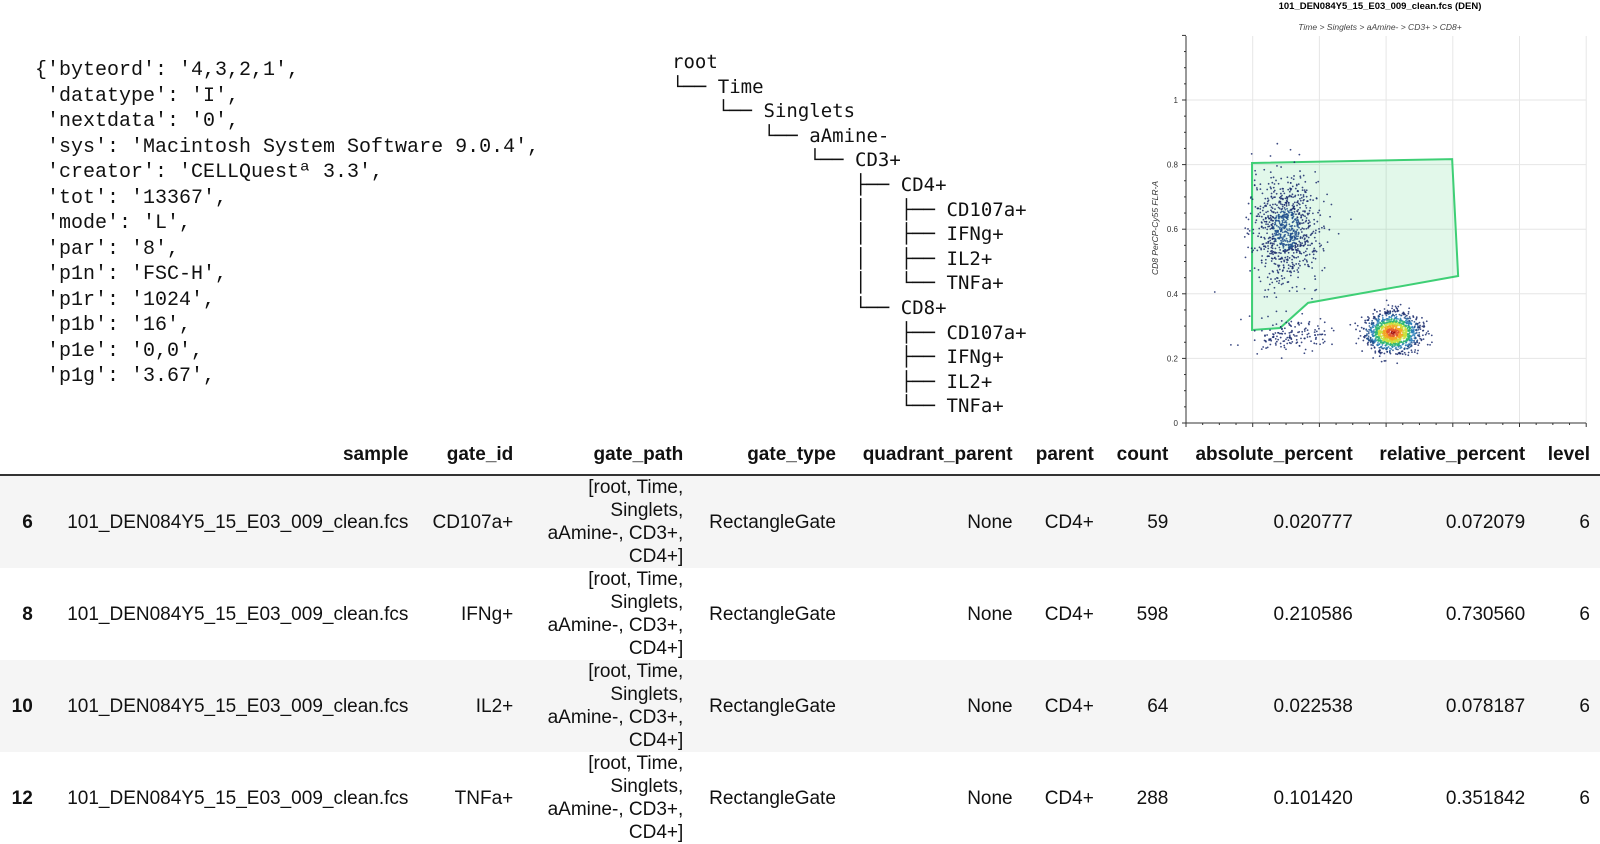 Image resolution: width=1600 pixels, height=844 pixels. What do you see at coordinates (1449, 456) in the screenshot?
I see `column-header: relative_percent` at bounding box center [1449, 456].